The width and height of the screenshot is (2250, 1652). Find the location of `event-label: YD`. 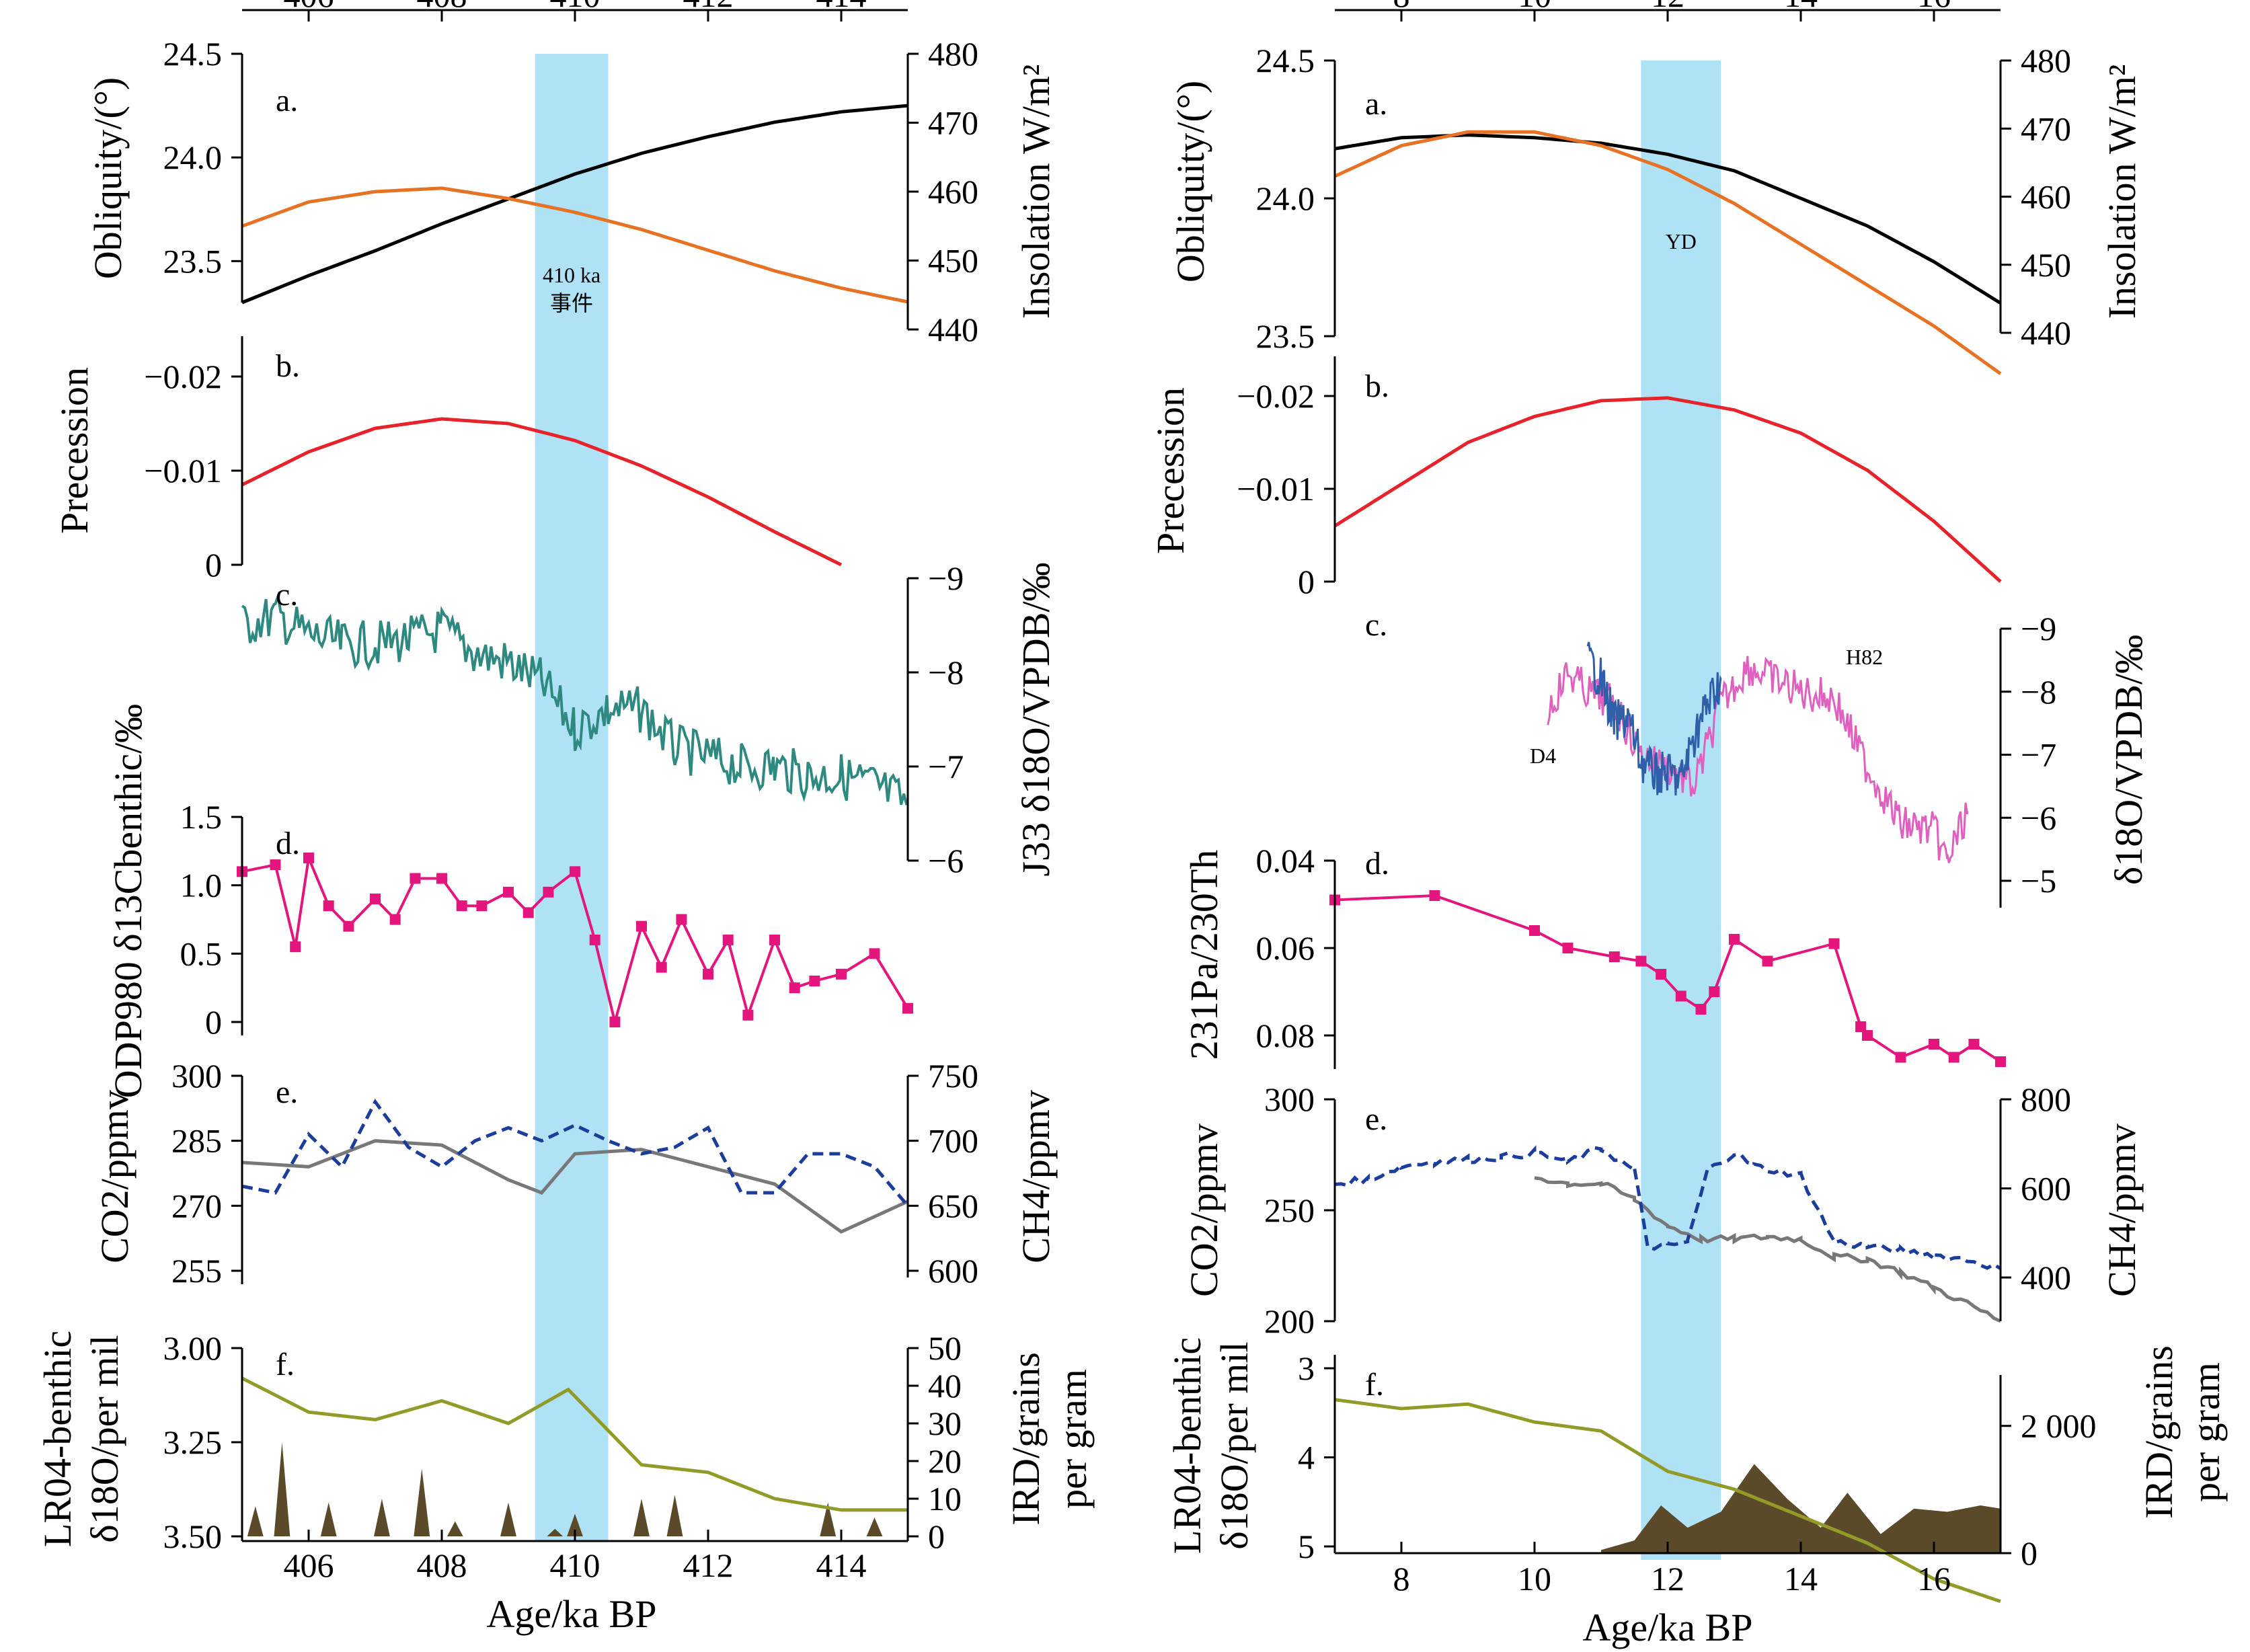

event-label: YD is located at coordinates (1681, 241).